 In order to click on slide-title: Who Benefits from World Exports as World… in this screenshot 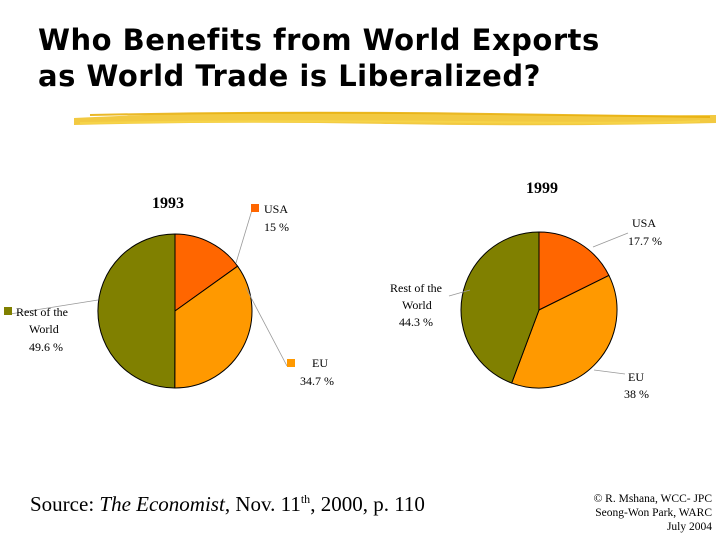, I will do `click(373, 58)`.